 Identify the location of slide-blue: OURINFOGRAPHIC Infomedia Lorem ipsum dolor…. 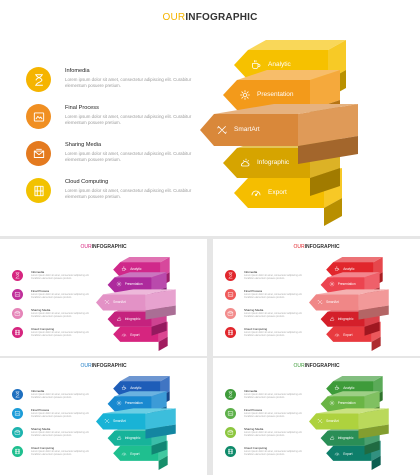
(103, 416).